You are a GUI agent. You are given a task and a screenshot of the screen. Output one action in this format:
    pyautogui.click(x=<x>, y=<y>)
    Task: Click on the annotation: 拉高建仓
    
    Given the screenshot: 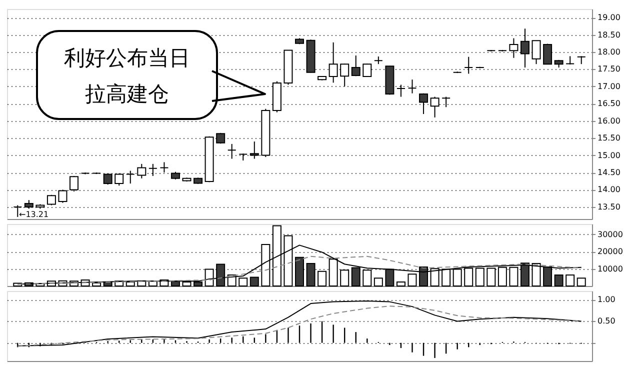 What is the action you would take?
    pyautogui.click(x=127, y=94)
    